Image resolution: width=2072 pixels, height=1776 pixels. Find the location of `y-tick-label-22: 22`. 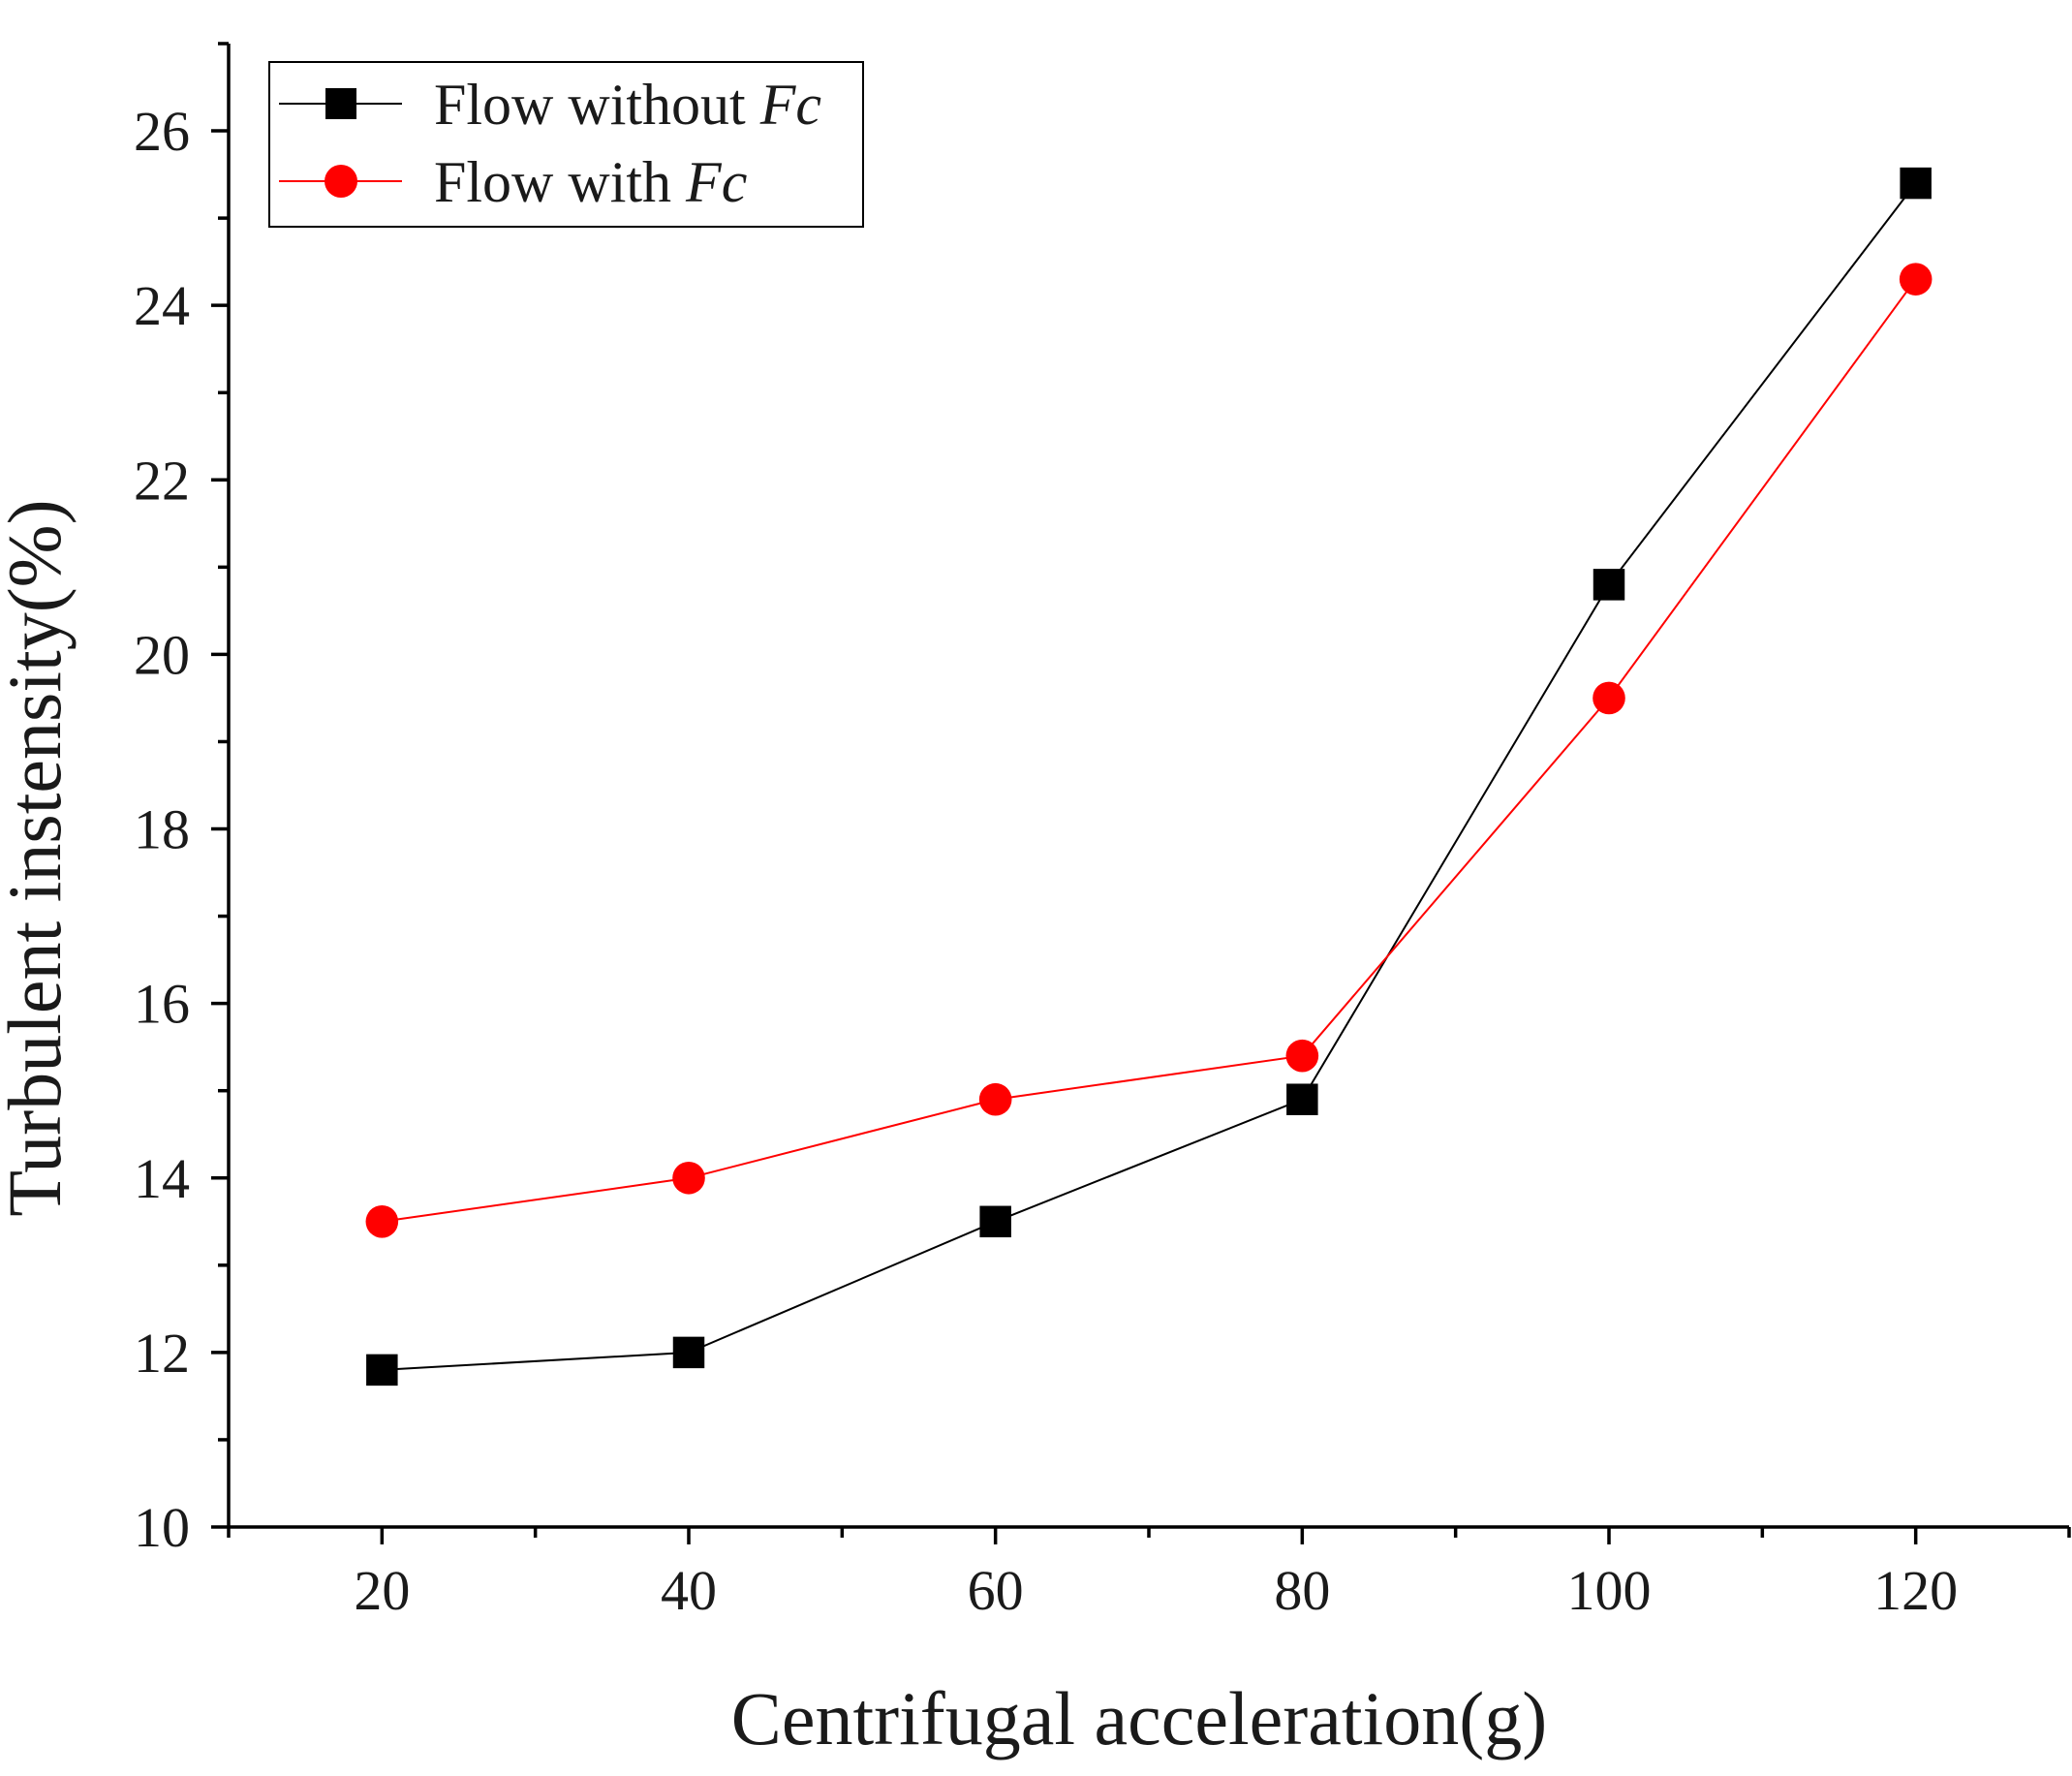

y-tick-label-22: 22 is located at coordinates (162, 480).